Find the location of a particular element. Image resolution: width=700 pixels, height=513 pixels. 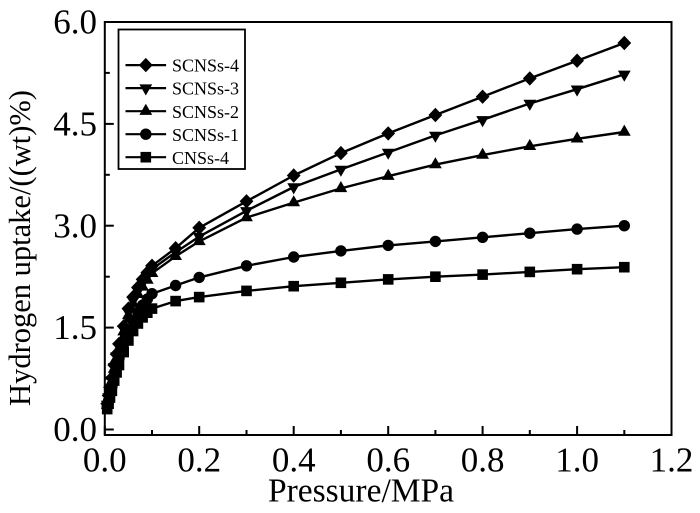

svg-text: 0.6 is located at coordinates (388, 460).